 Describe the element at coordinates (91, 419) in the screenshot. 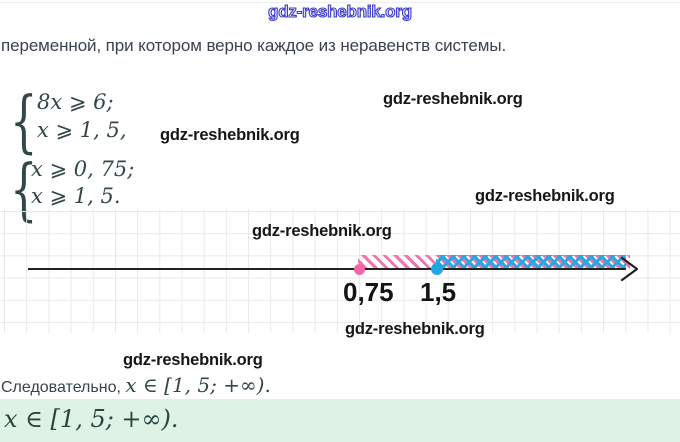

I see `answer-math: x ∈ [1, 5; +∞).` at that location.